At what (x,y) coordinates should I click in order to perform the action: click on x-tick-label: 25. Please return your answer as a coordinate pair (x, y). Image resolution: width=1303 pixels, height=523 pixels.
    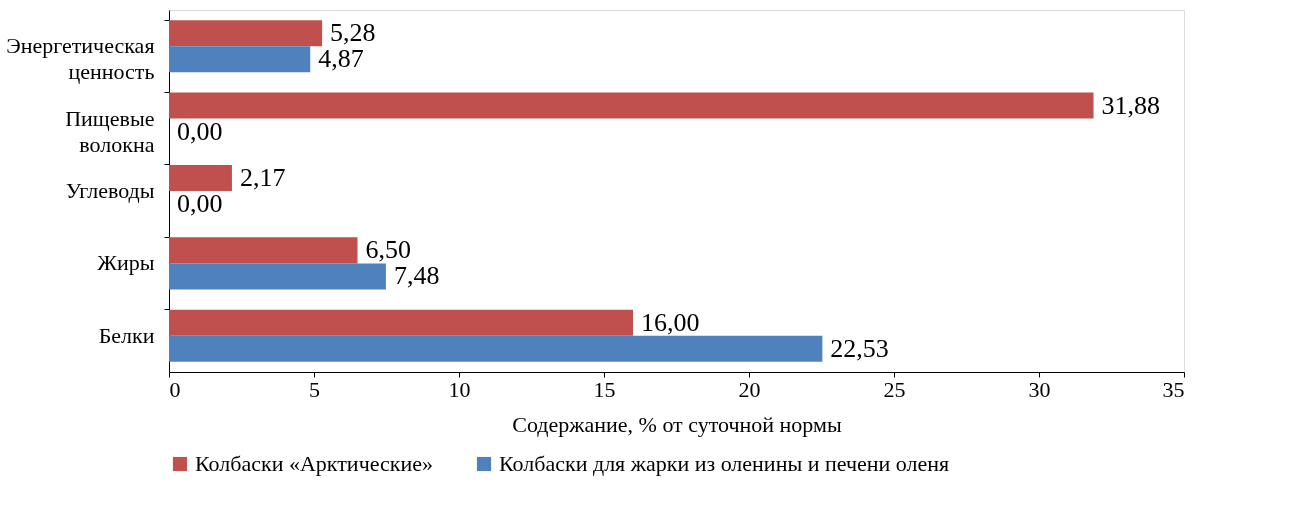
    Looking at the image, I should click on (894, 389).